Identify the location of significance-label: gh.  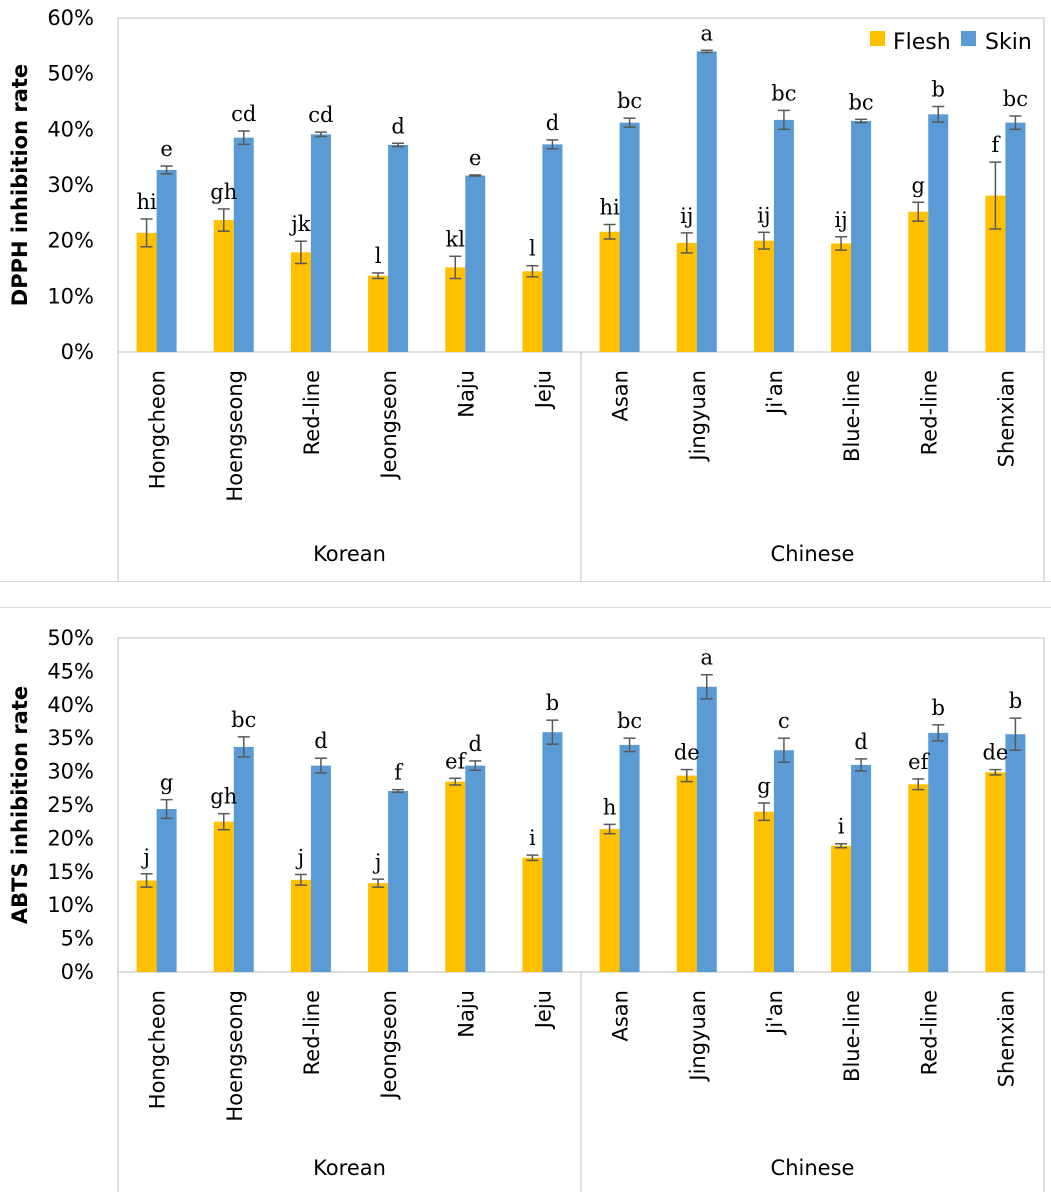
(223, 192).